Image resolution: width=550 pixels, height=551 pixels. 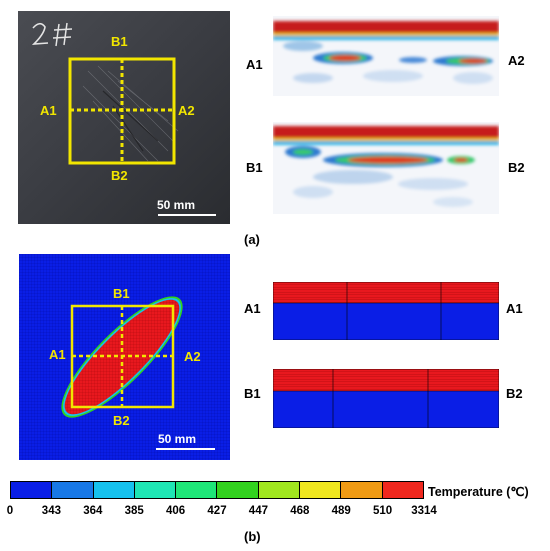 I want to click on colorbar-tick-label: 447, so click(x=258, y=511).